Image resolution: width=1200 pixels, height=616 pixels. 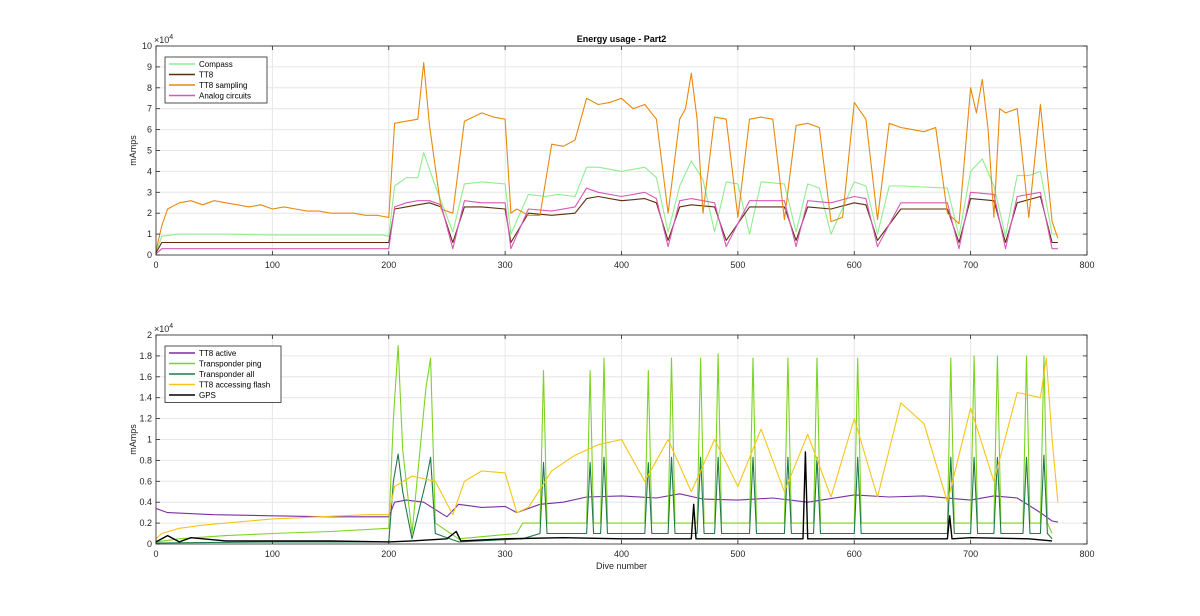 What do you see at coordinates (223, 85) in the screenshot?
I see `legend-entry: TT8 sampling` at bounding box center [223, 85].